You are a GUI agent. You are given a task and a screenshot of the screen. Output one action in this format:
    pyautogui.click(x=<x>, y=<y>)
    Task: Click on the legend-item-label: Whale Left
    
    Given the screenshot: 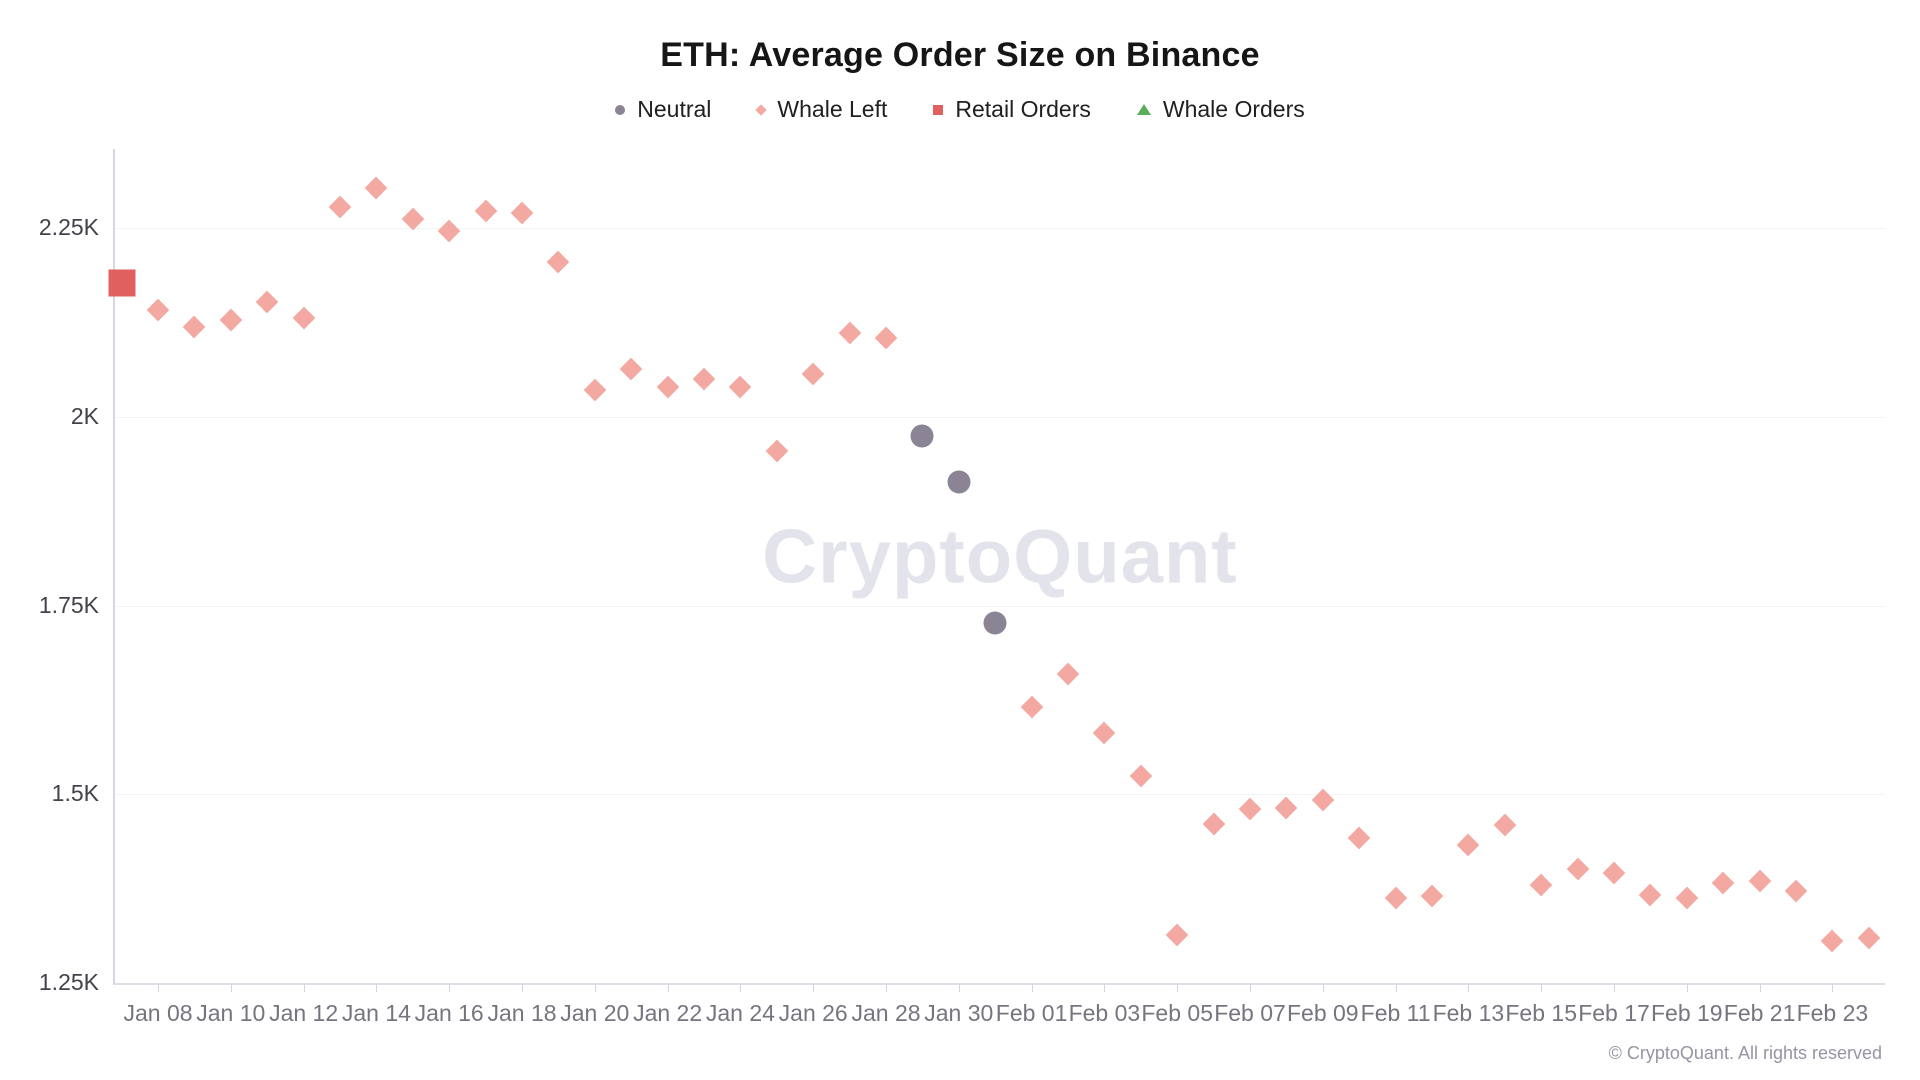 What is the action you would take?
    pyautogui.click(x=832, y=109)
    